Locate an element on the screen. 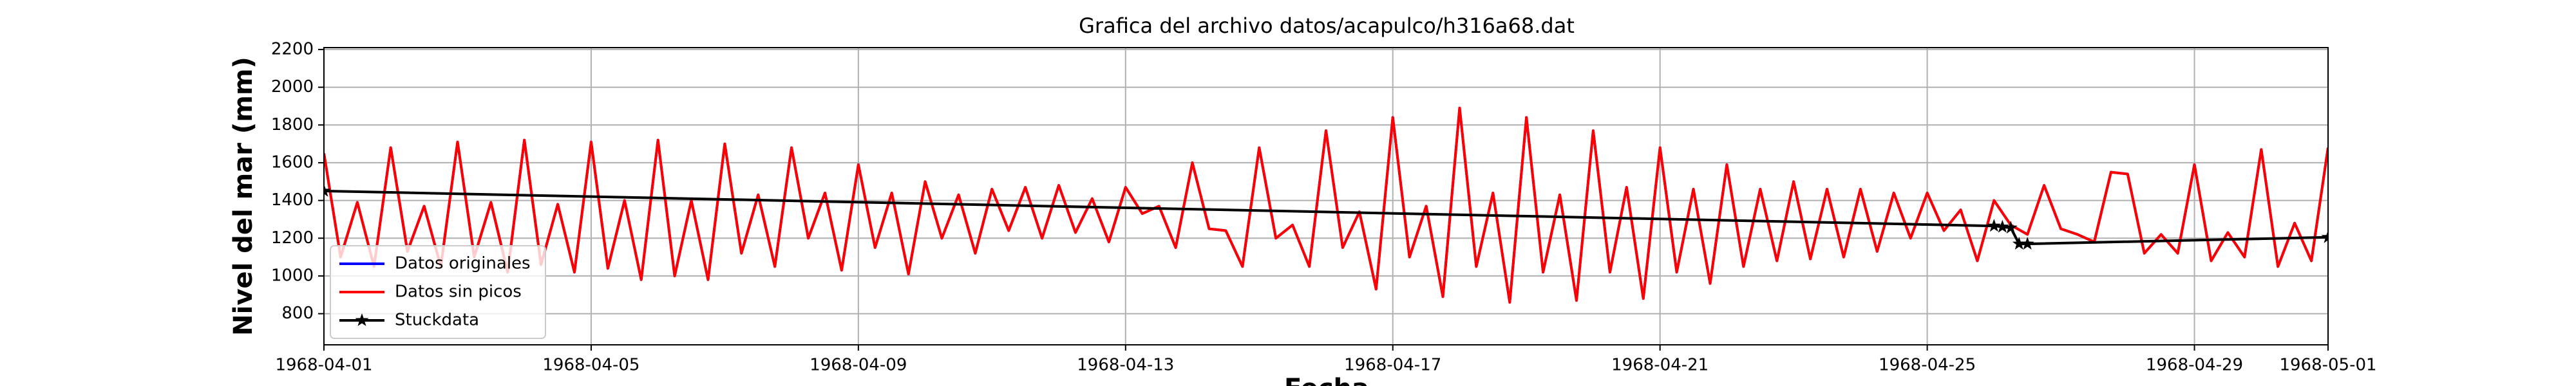  x-tick-label: 1968-04-25 is located at coordinates (1927, 365).